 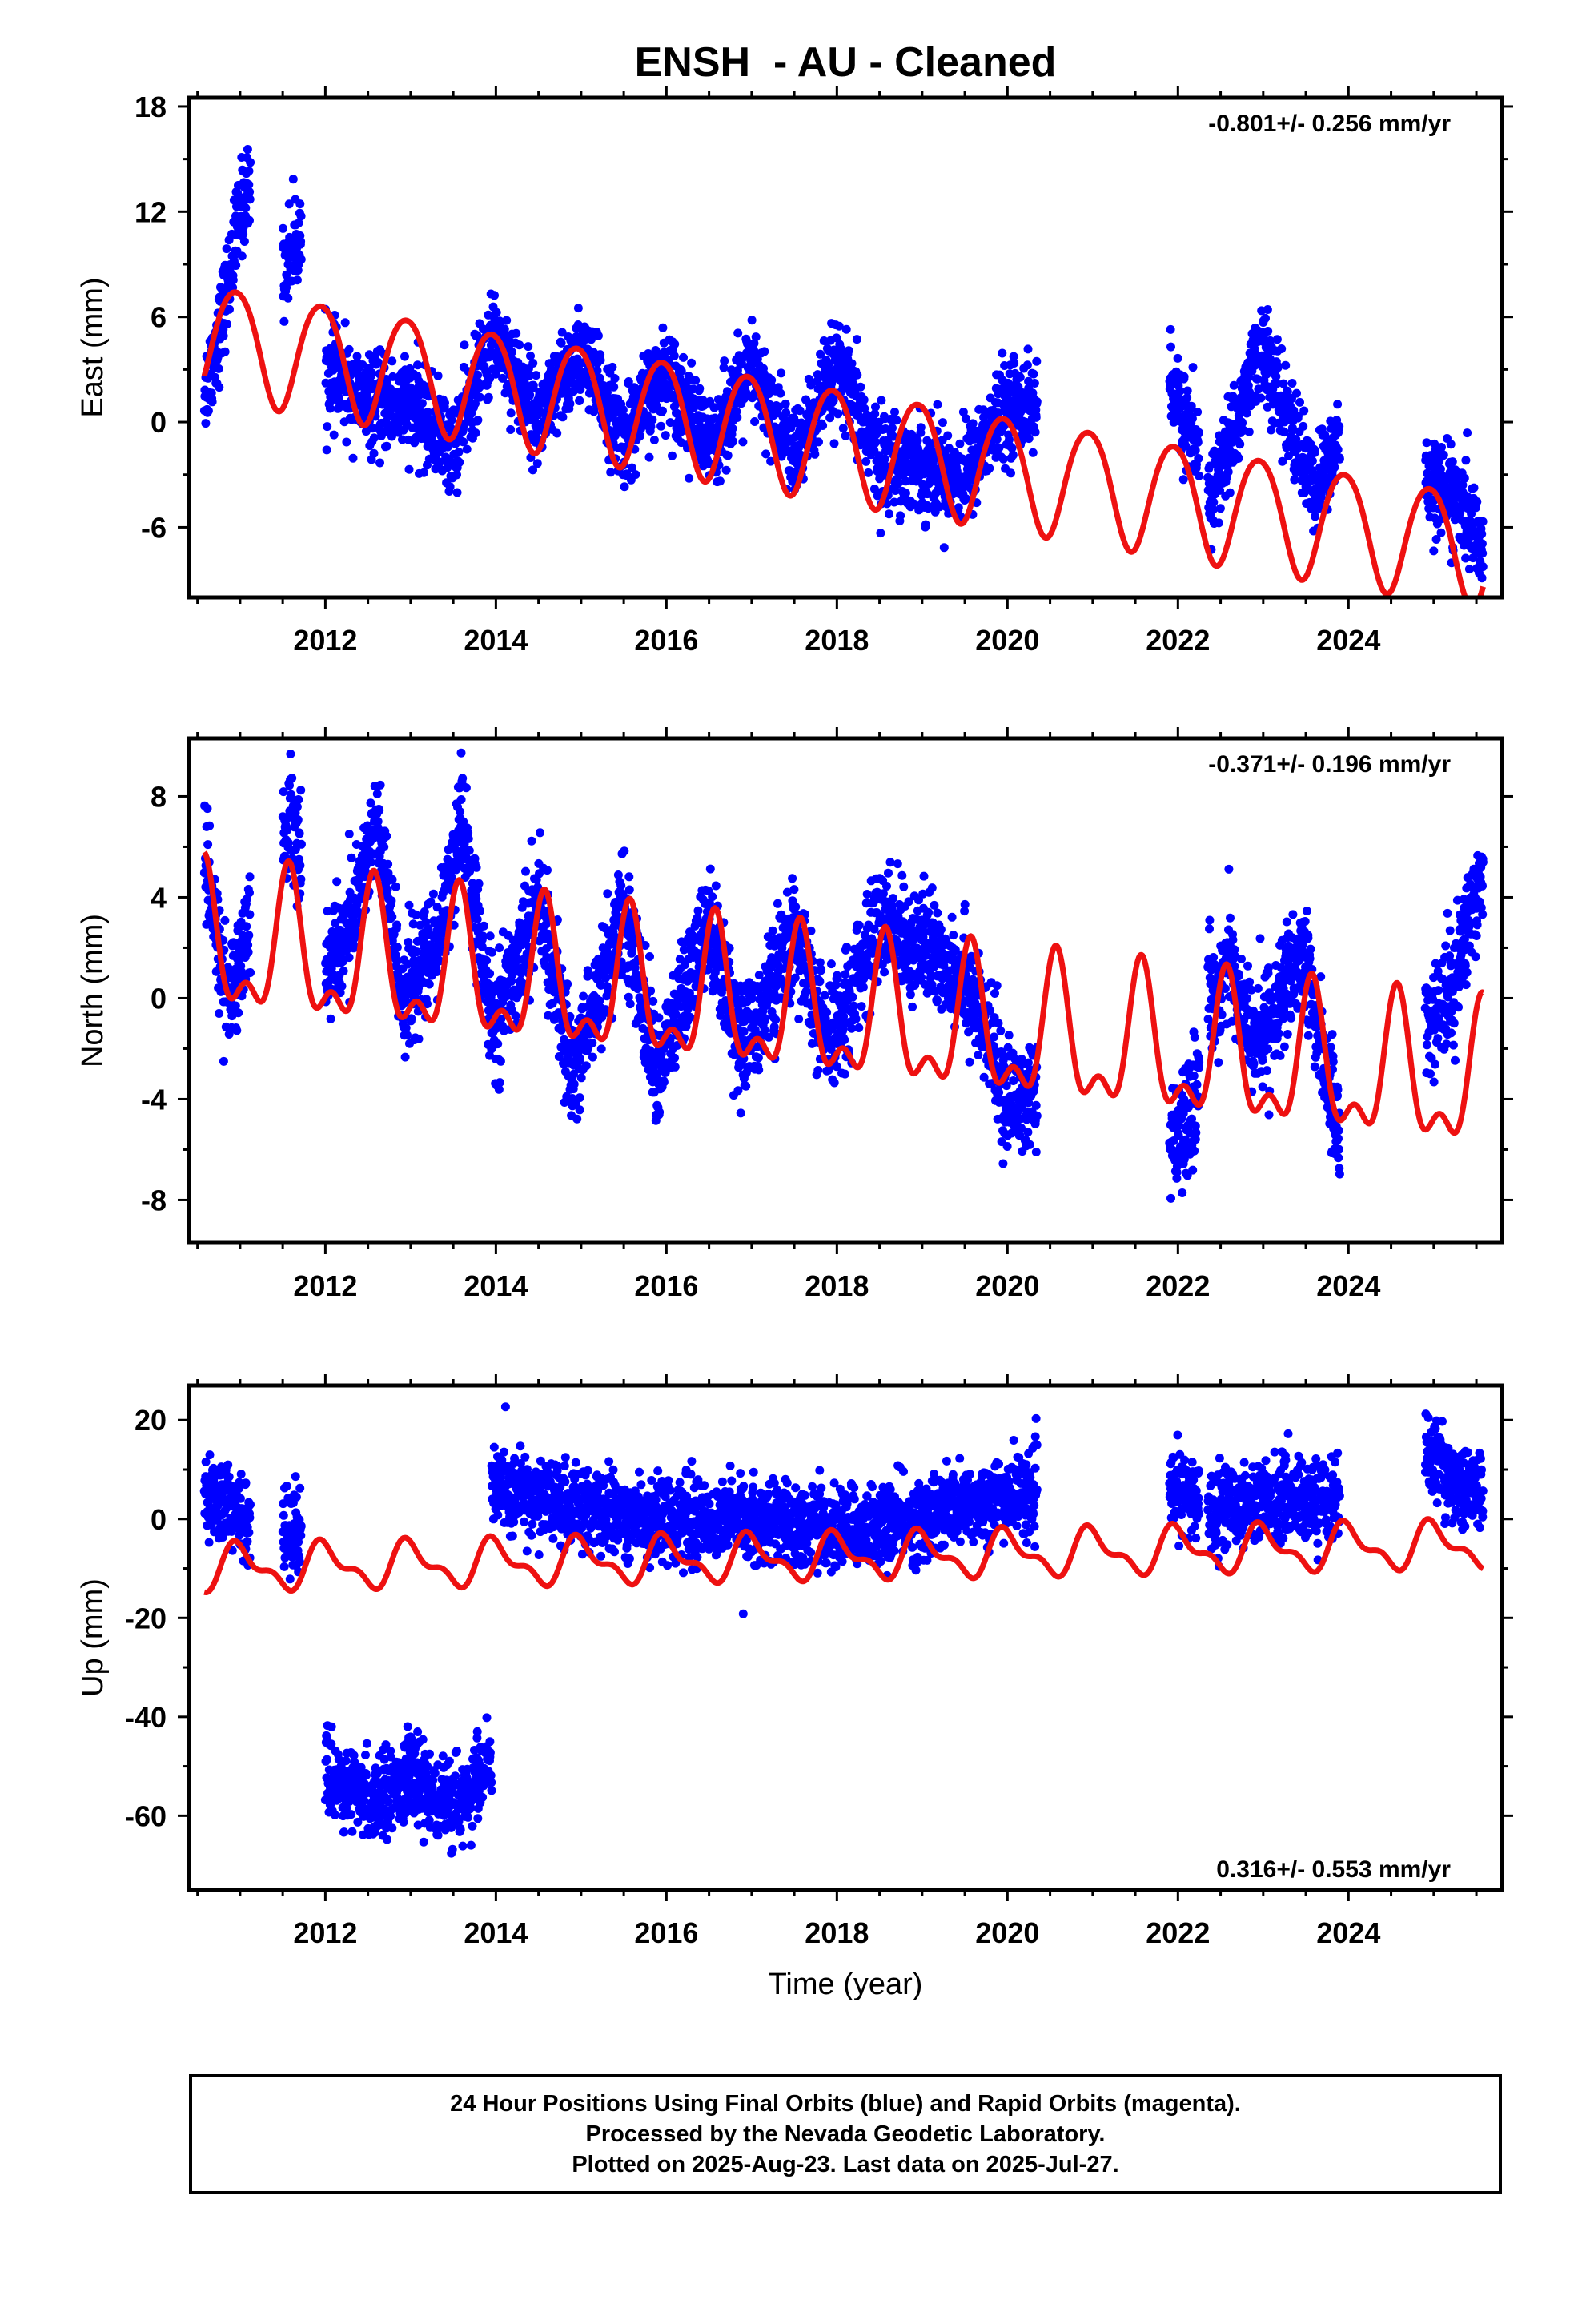 What do you see at coordinates (666, 640) in the screenshot?
I see `x-tick-label: 2016` at bounding box center [666, 640].